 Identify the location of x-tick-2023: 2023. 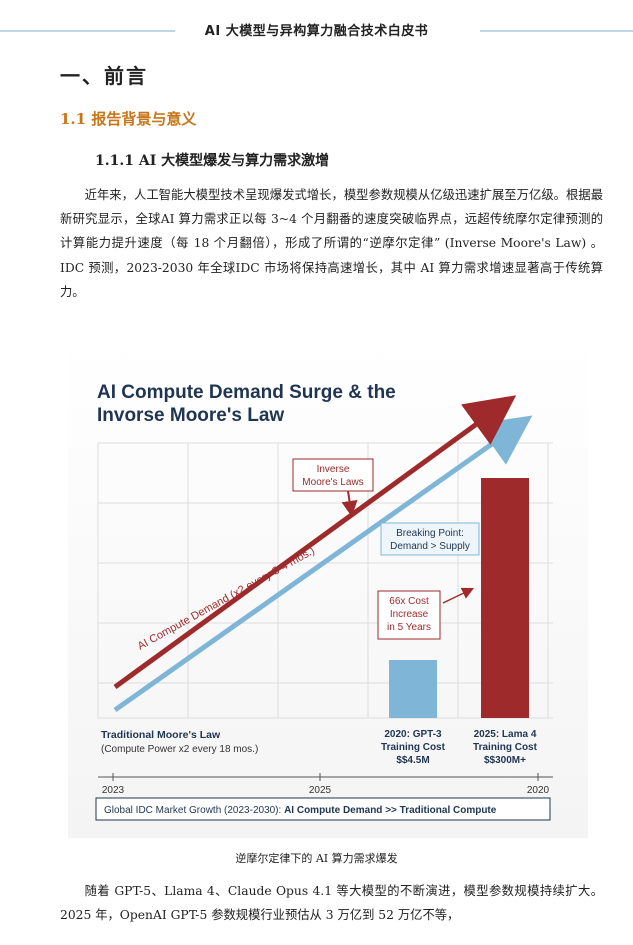
(113, 790).